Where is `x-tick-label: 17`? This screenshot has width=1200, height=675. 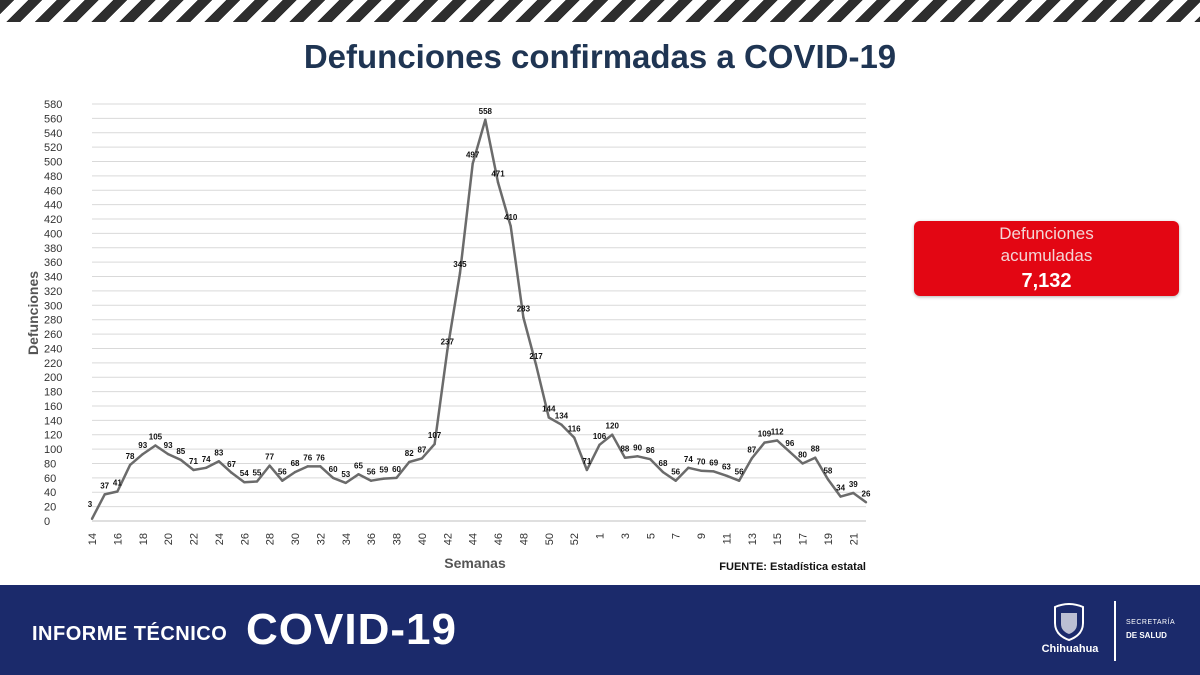
x-tick-label: 17 is located at coordinates (804, 539).